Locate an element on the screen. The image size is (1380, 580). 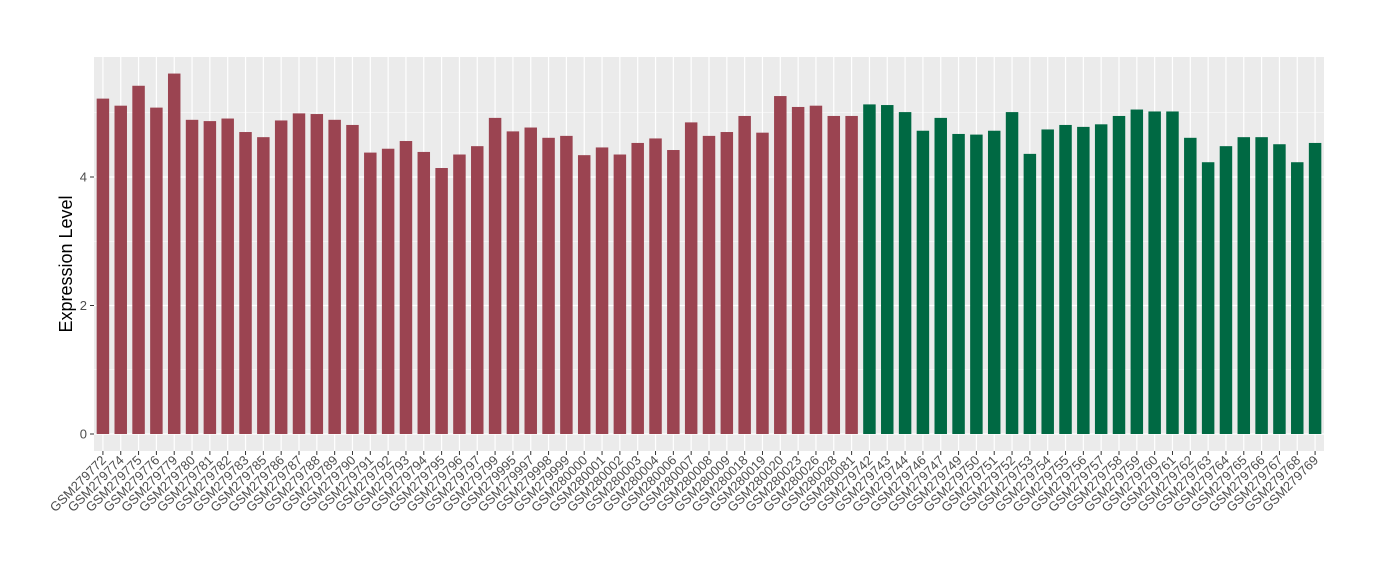
y-tick-label: 0 is located at coordinates (83, 434).